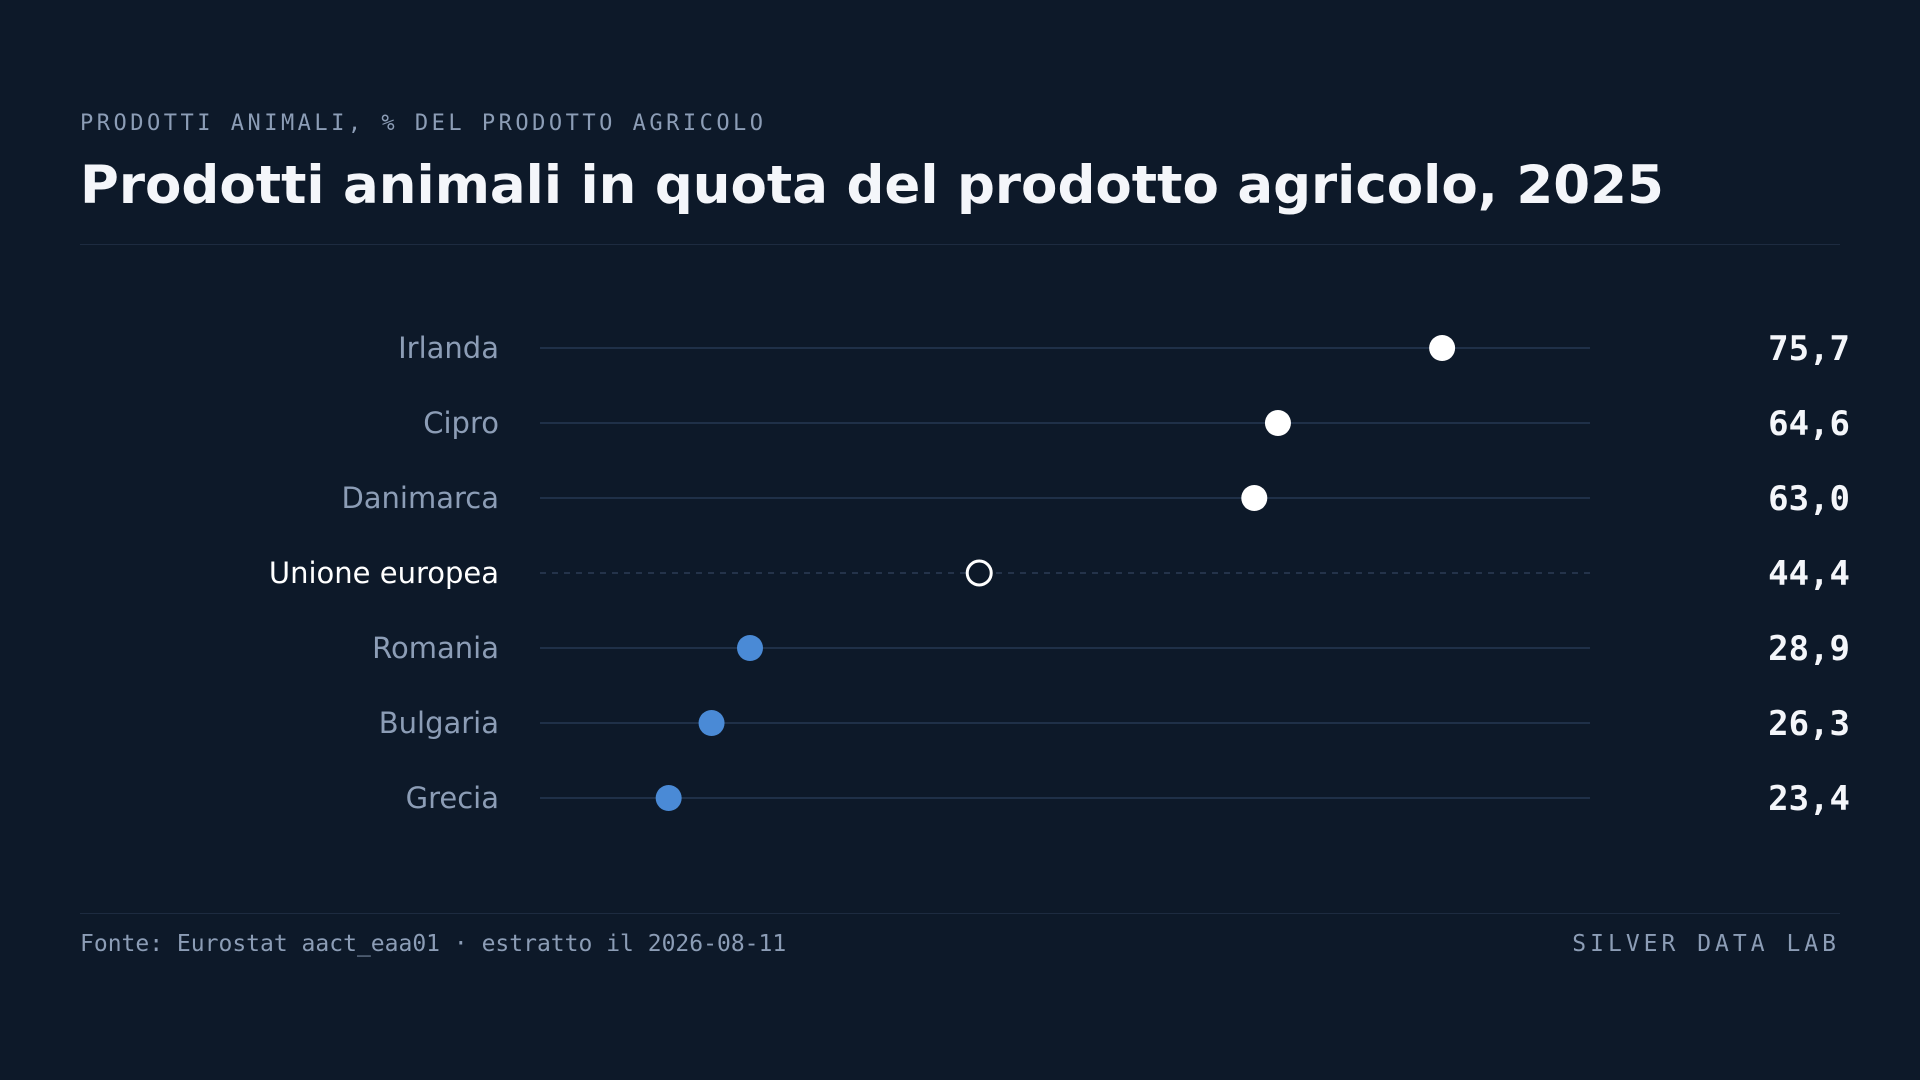 The height and width of the screenshot is (1080, 1920). What do you see at coordinates (1809, 499) in the screenshot?
I see `value-label: 63,0` at bounding box center [1809, 499].